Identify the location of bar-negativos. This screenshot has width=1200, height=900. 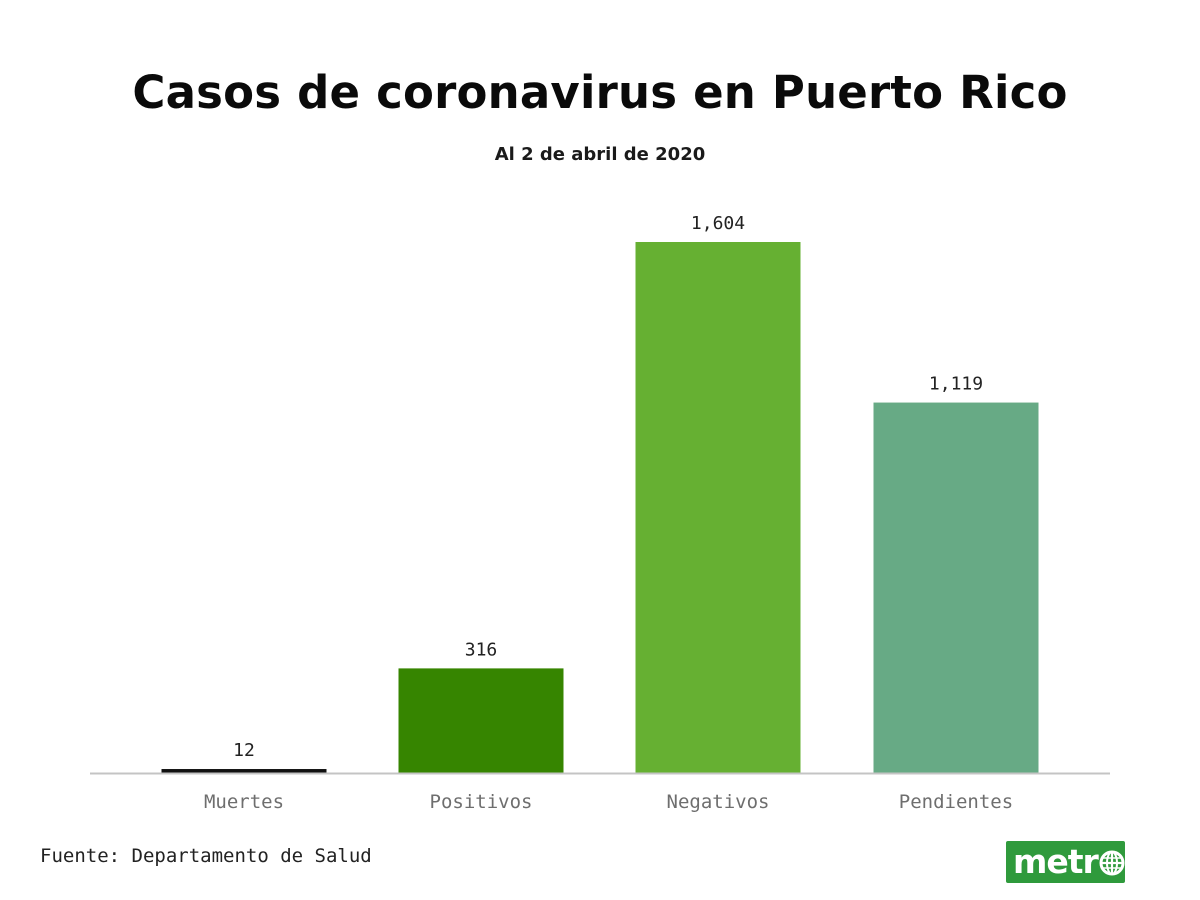
(718, 507).